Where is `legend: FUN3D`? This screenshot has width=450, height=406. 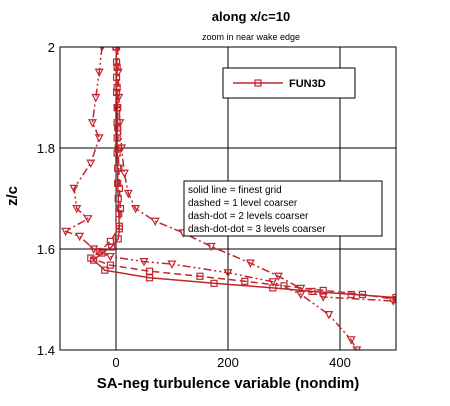 legend: FUN3D is located at coordinates (289, 83).